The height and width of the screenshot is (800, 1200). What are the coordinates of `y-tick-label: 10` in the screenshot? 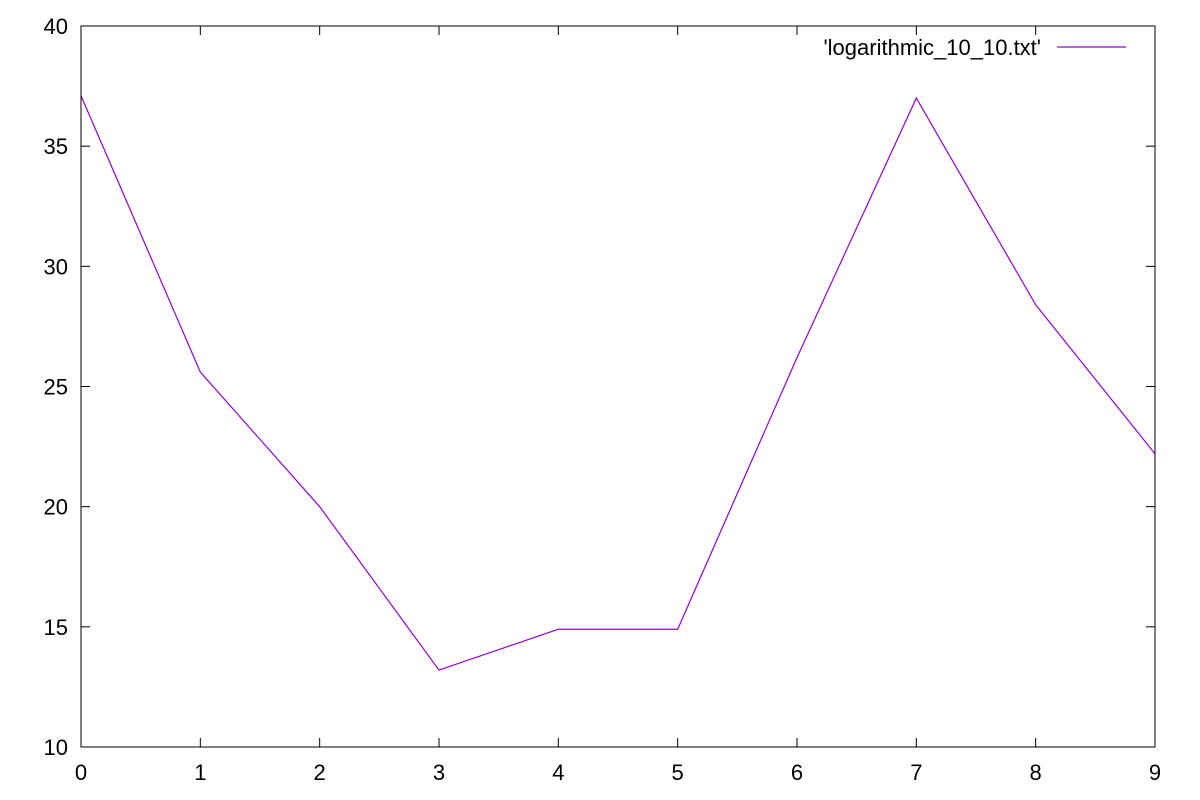 It's located at (56, 747).